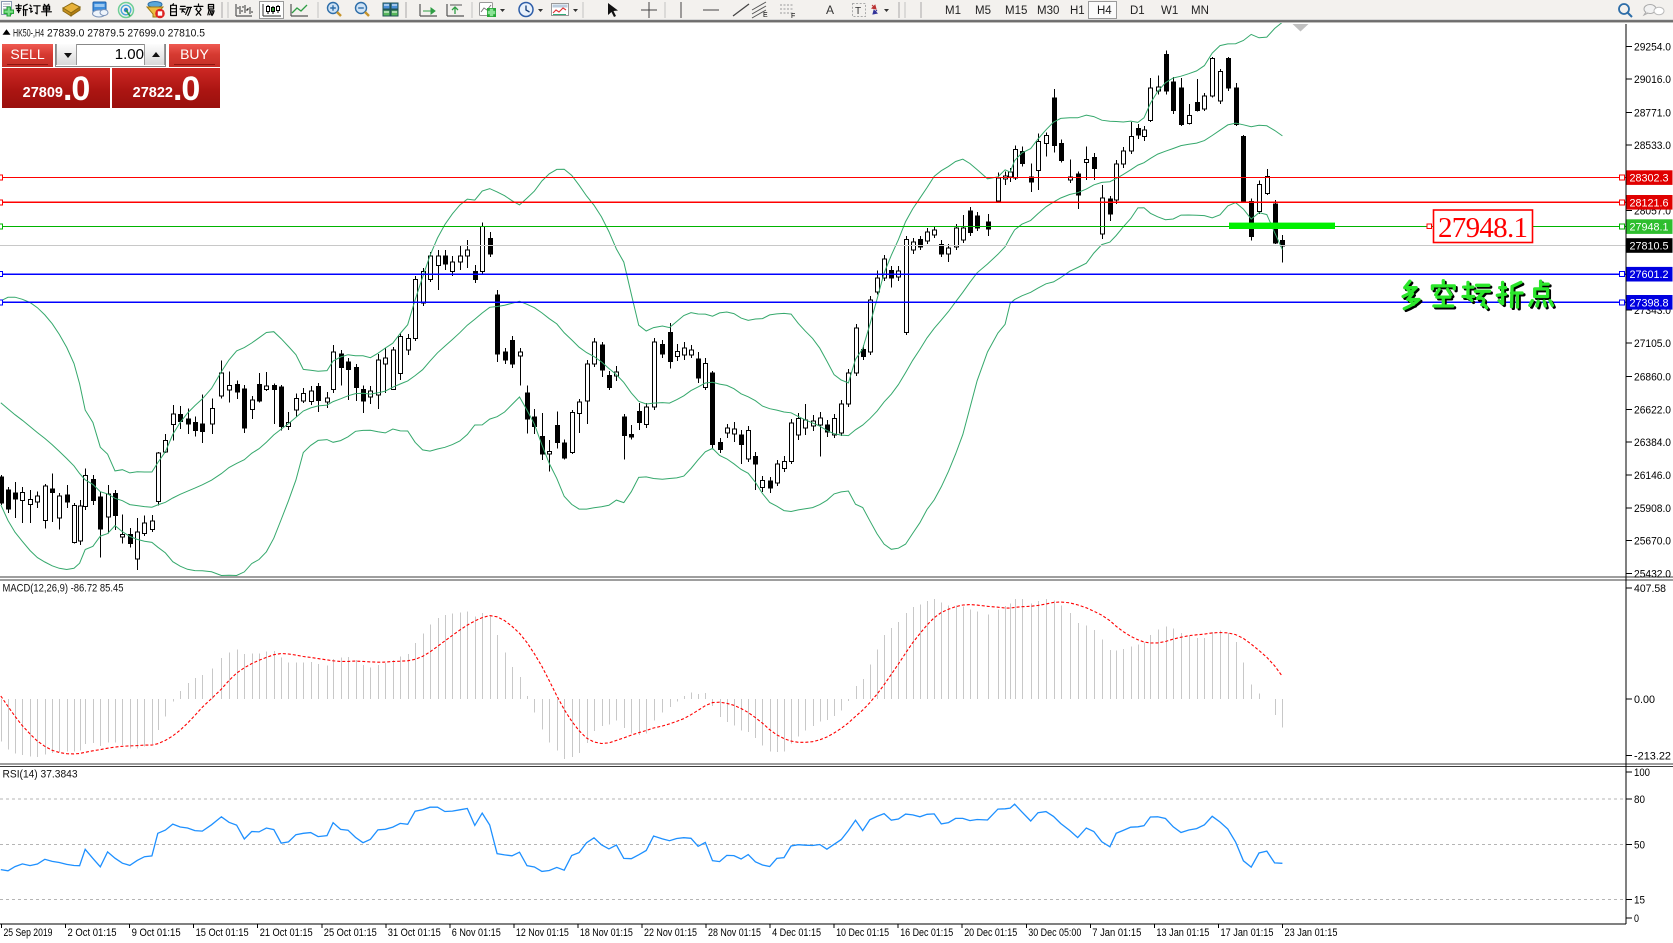  Describe the element at coordinates (1649, 303) in the screenshot. I see `svg-text: 27398.8` at that location.